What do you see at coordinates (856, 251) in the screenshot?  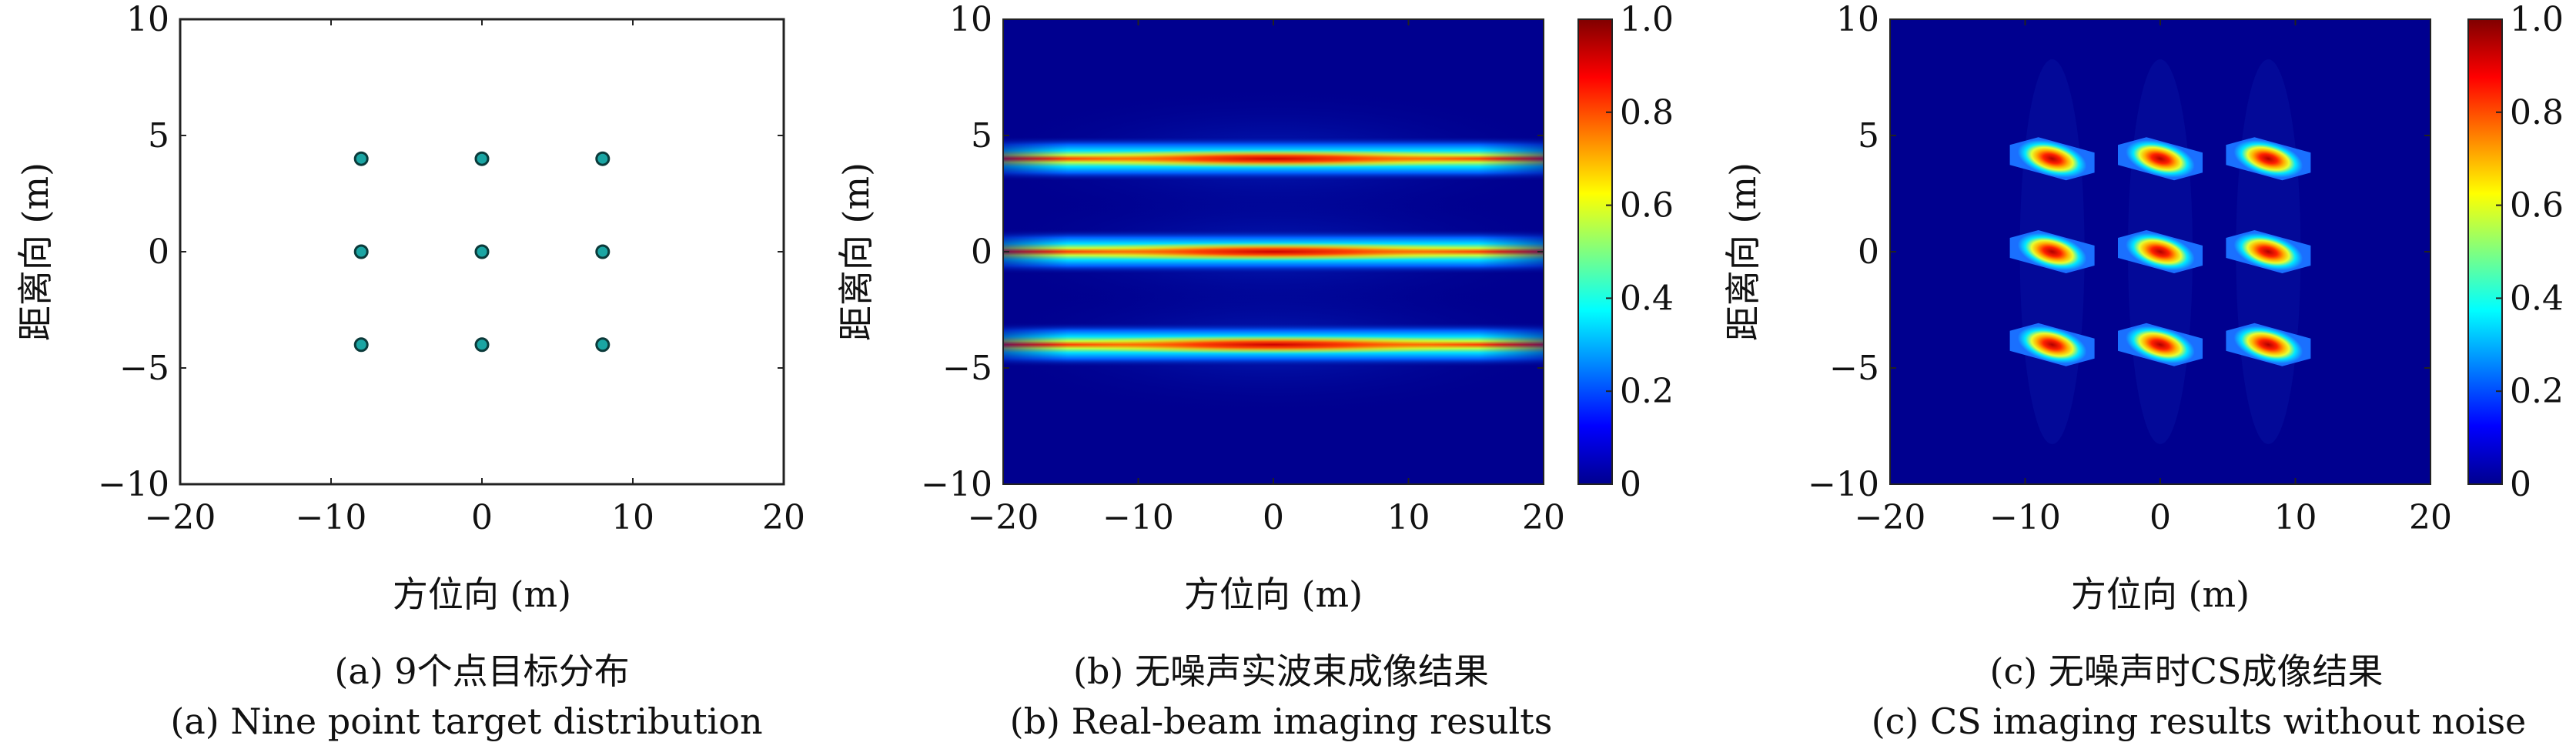 I see `y-axis-label-b: 距离向 (m)` at bounding box center [856, 251].